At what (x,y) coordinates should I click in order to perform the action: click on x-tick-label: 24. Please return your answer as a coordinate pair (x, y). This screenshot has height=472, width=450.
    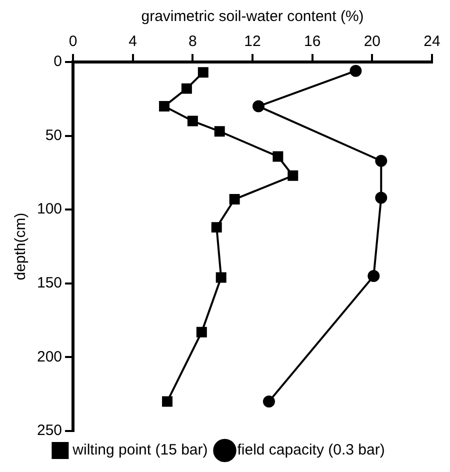
    Looking at the image, I should click on (432, 41).